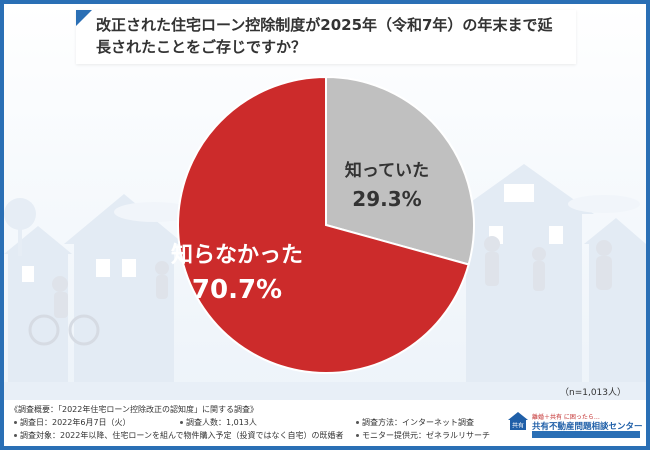 The width and height of the screenshot is (650, 450). Describe the element at coordinates (518, 426) in the screenshot. I see `logo-badge-text: 共有` at that location.